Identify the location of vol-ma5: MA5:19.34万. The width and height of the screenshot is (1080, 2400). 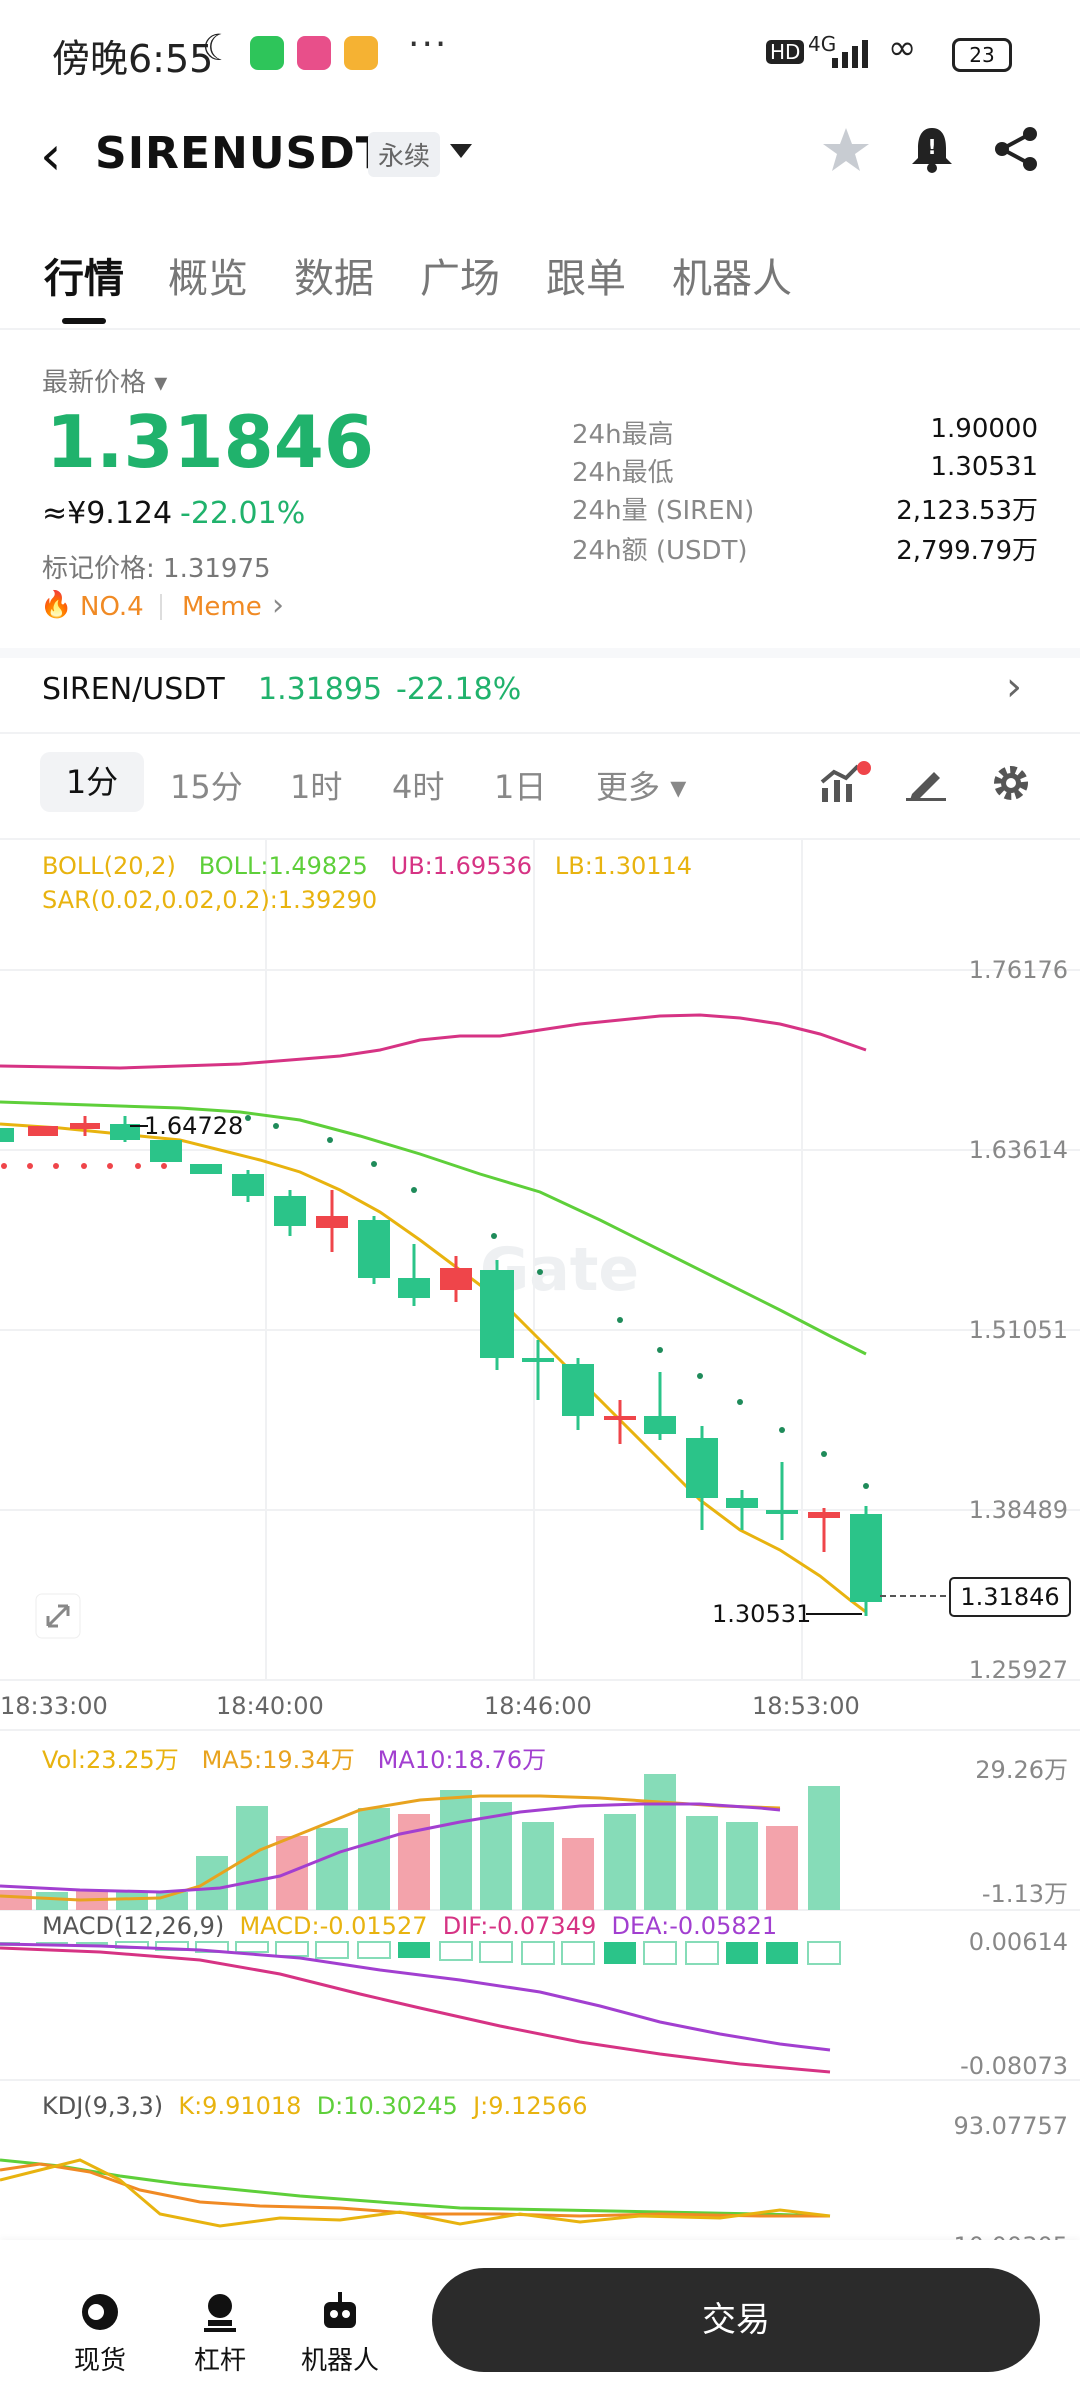
(278, 1760).